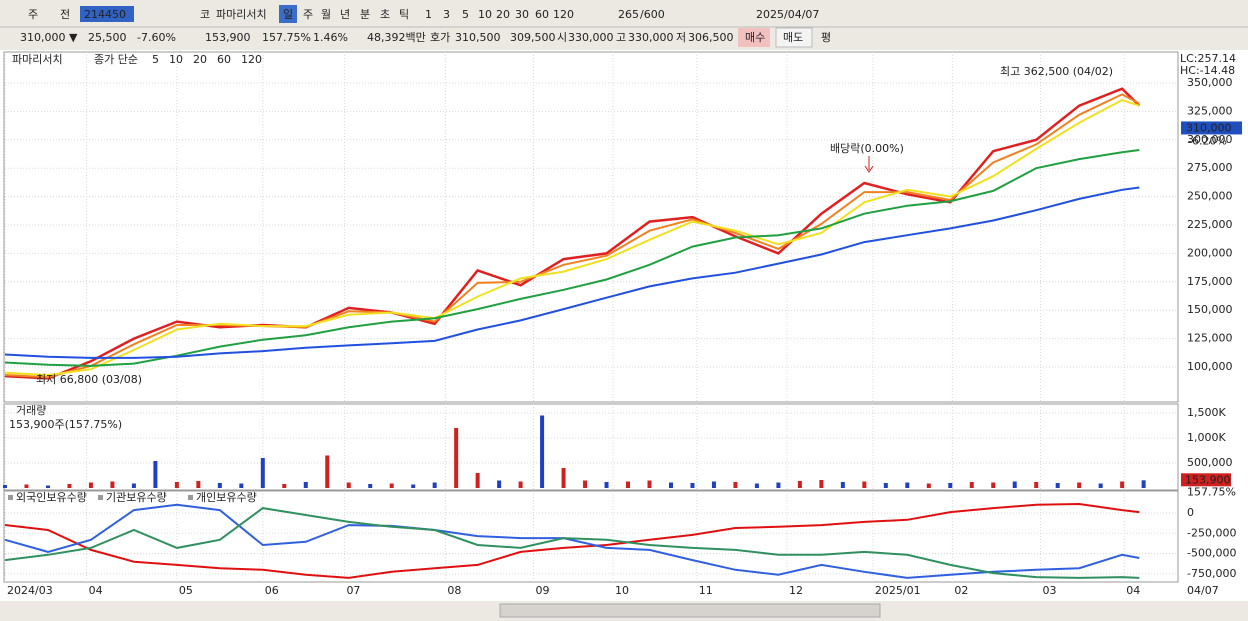 Image resolution: width=1248 pixels, height=621 pixels. What do you see at coordinates (345, 14) in the screenshot?
I see `toolbar-item: 년` at bounding box center [345, 14].